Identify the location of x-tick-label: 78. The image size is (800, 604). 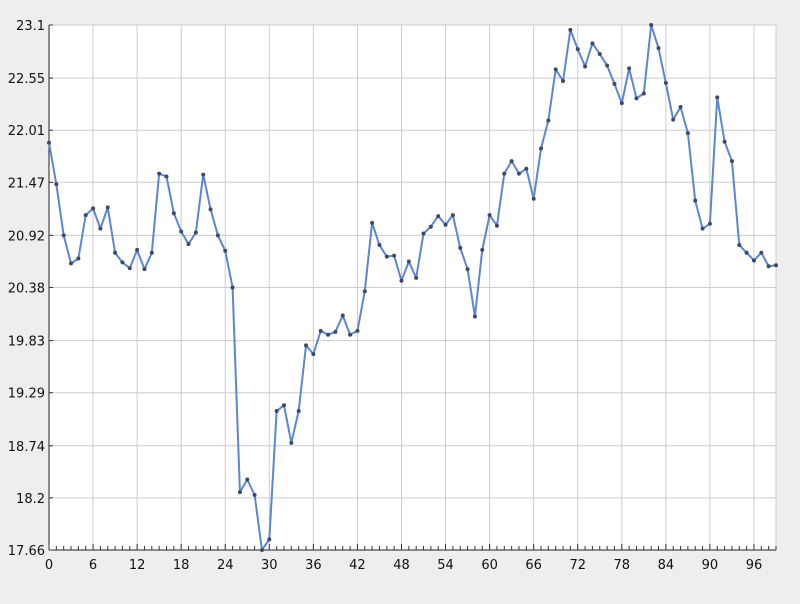
(622, 565).